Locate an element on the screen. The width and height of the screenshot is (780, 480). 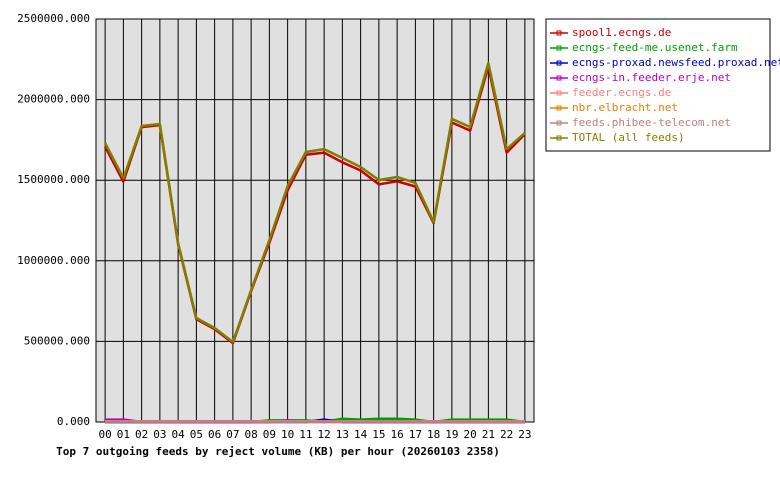
x-tick-label: 10 is located at coordinates (287, 434).